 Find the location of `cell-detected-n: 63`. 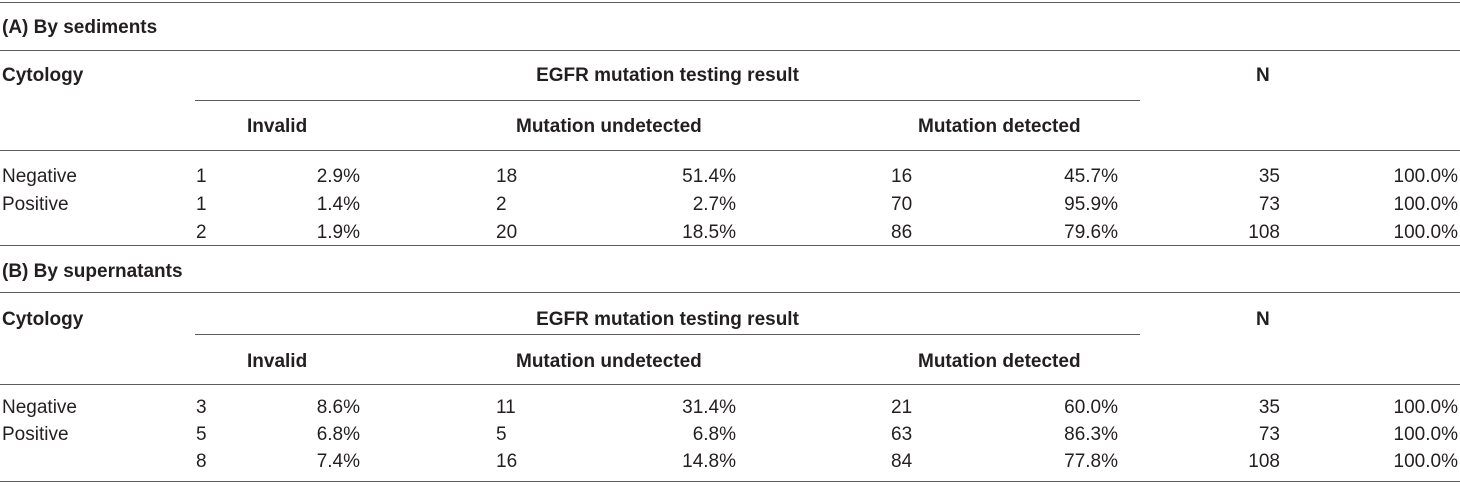

cell-detected-n: 63 is located at coordinates (902, 434).